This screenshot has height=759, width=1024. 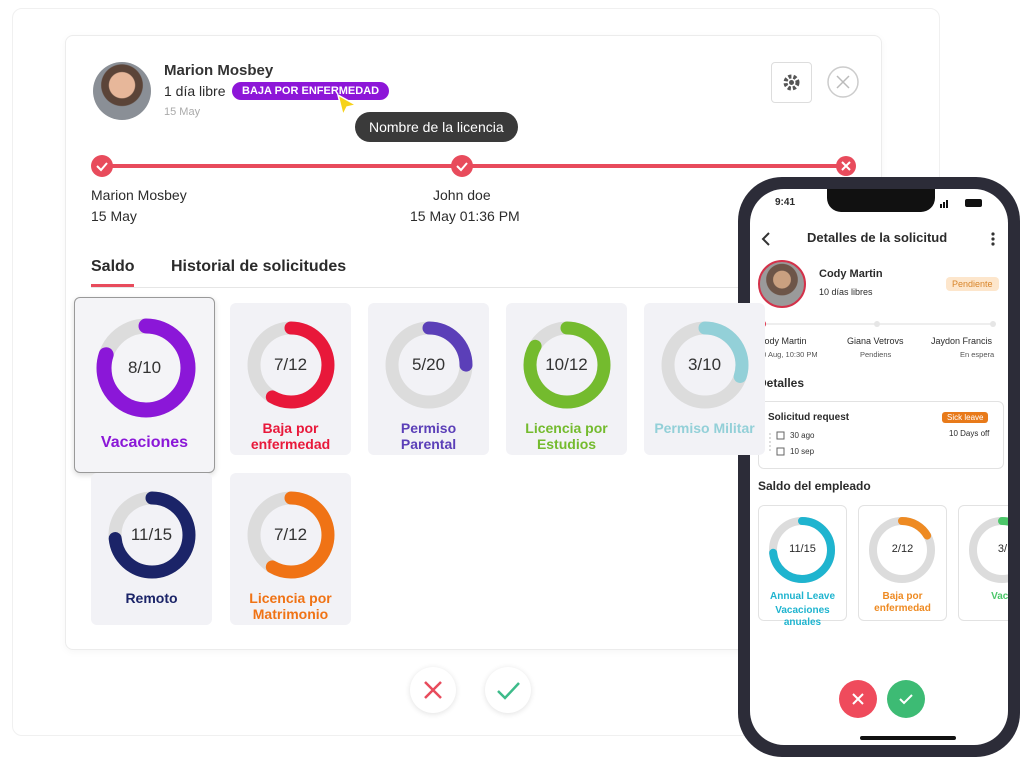 What do you see at coordinates (858, 699) in the screenshot?
I see `mobile-reject` at bounding box center [858, 699].